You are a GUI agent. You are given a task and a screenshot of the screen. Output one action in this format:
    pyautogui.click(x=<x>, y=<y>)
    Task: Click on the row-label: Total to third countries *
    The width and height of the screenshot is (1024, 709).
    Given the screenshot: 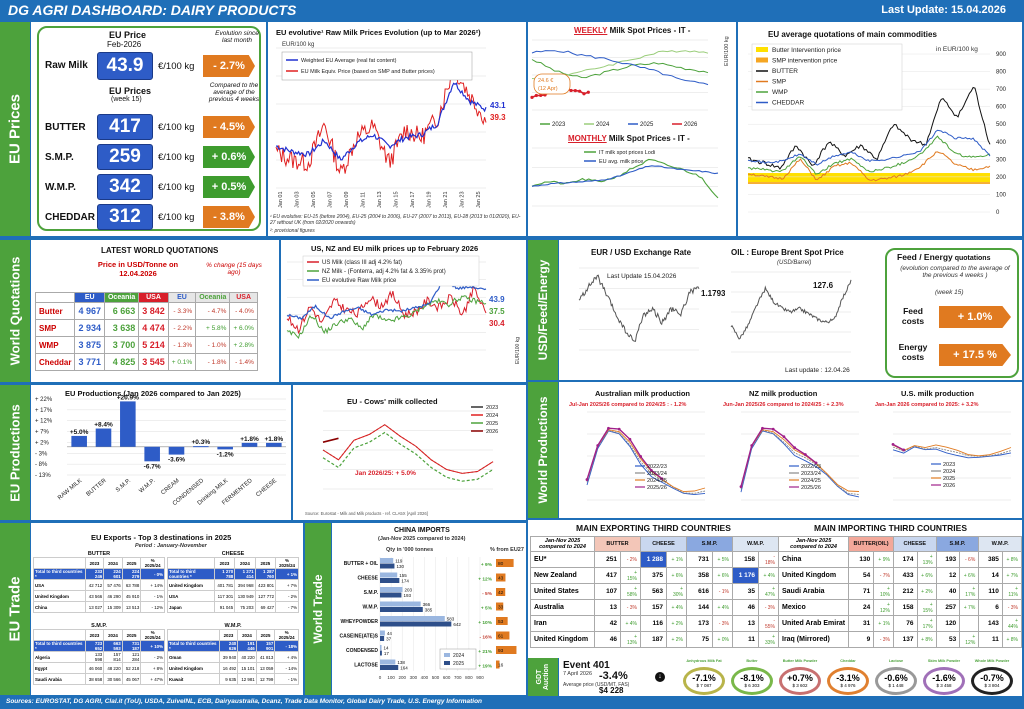 What is the action you would take?
    pyautogui.click(x=59, y=646)
    